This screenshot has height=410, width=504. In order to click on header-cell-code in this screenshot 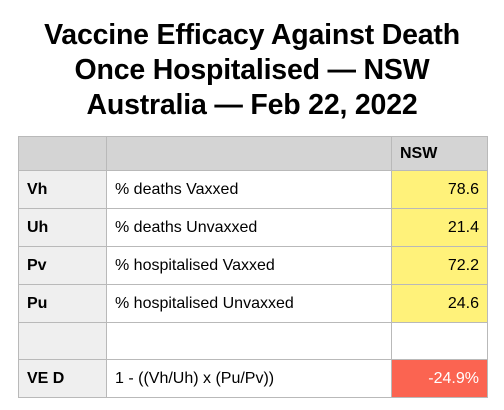, I will do `click(62, 153)`.